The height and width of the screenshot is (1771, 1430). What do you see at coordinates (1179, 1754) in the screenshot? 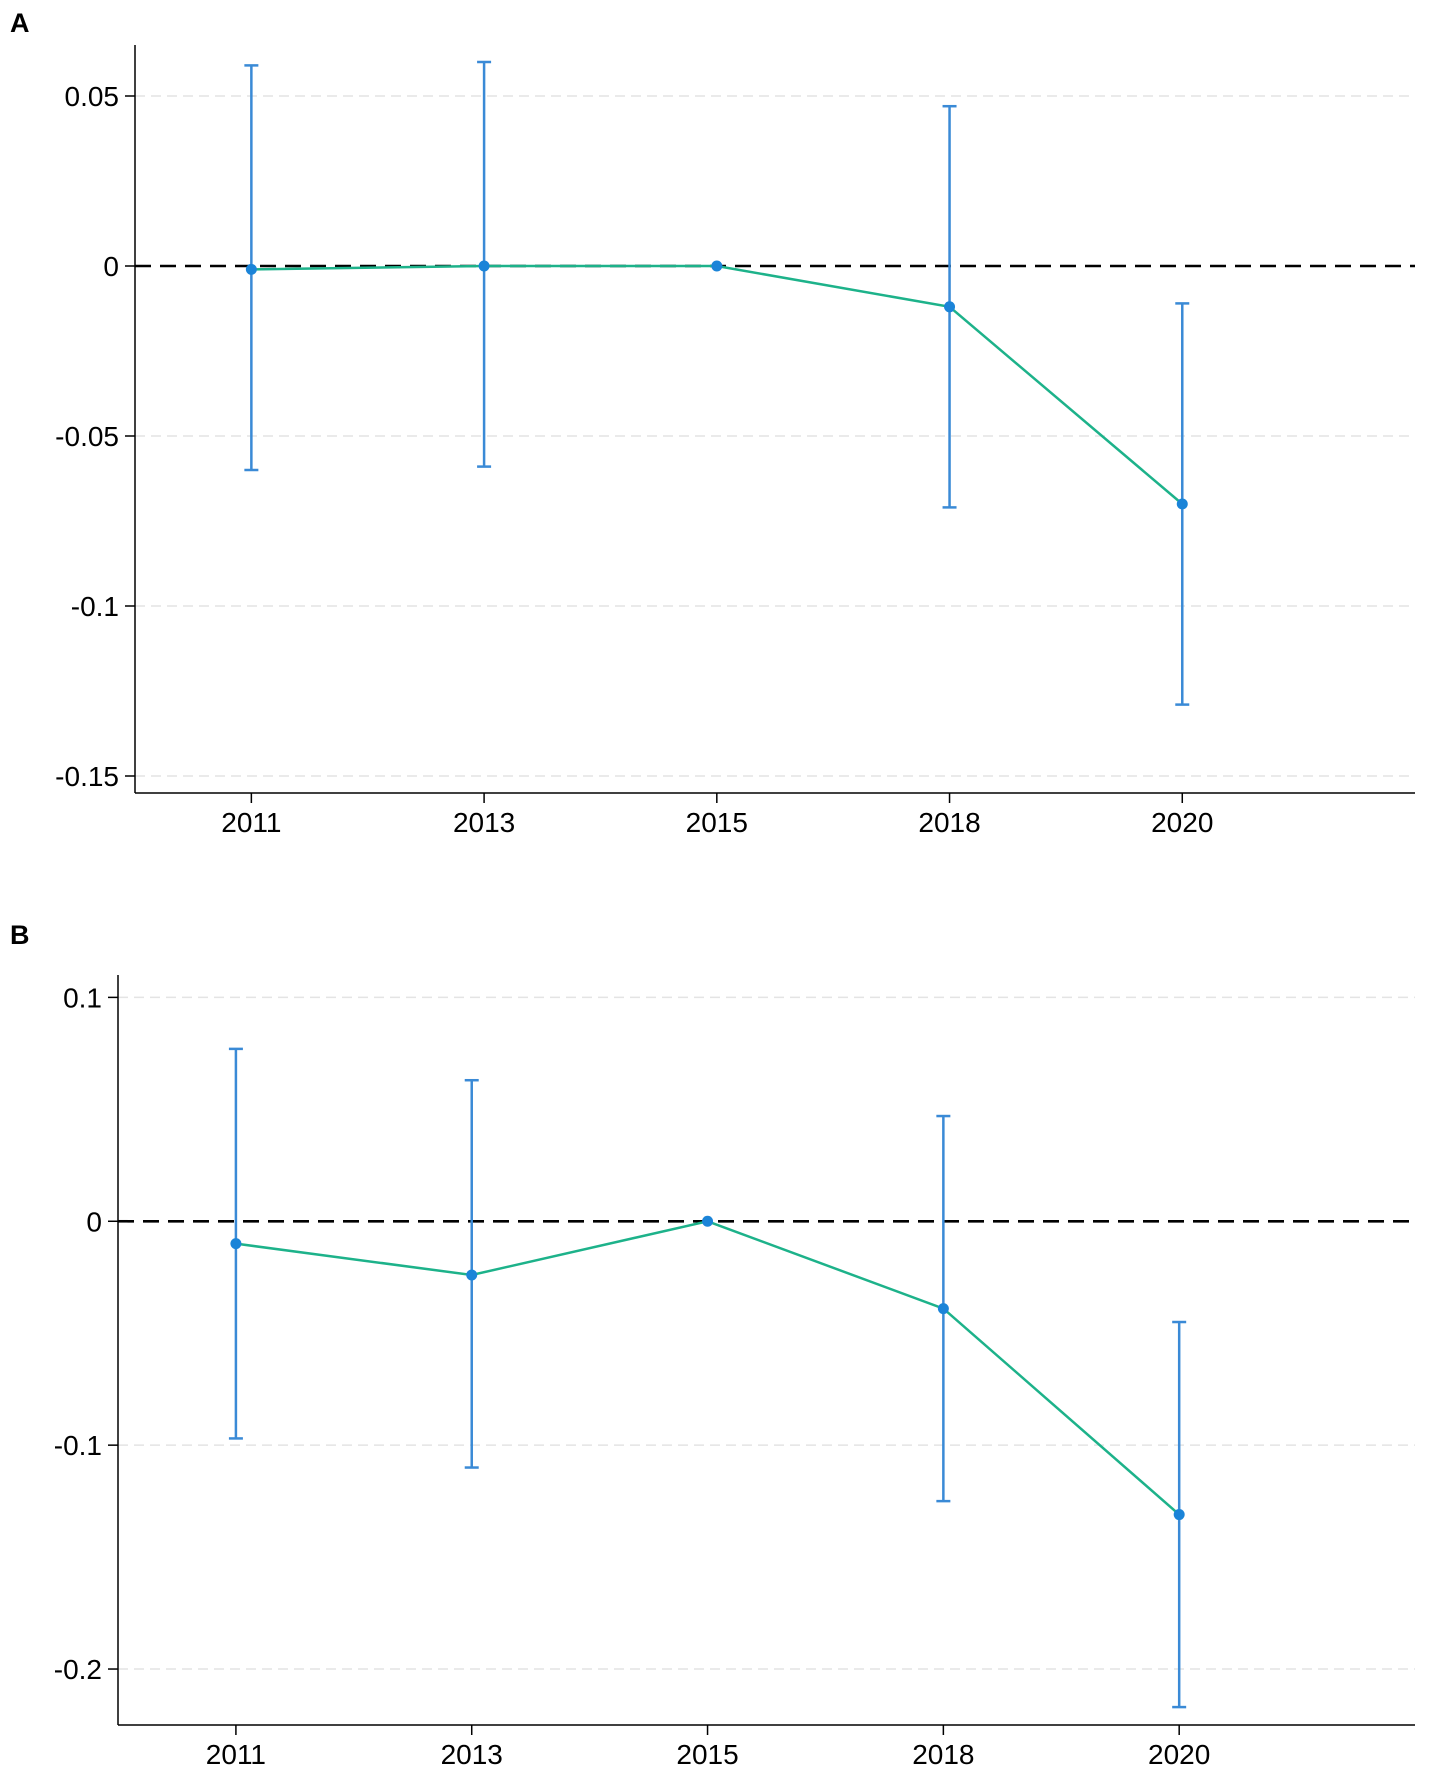
I see `panel-b-x-tick-label: 2020` at bounding box center [1179, 1754].